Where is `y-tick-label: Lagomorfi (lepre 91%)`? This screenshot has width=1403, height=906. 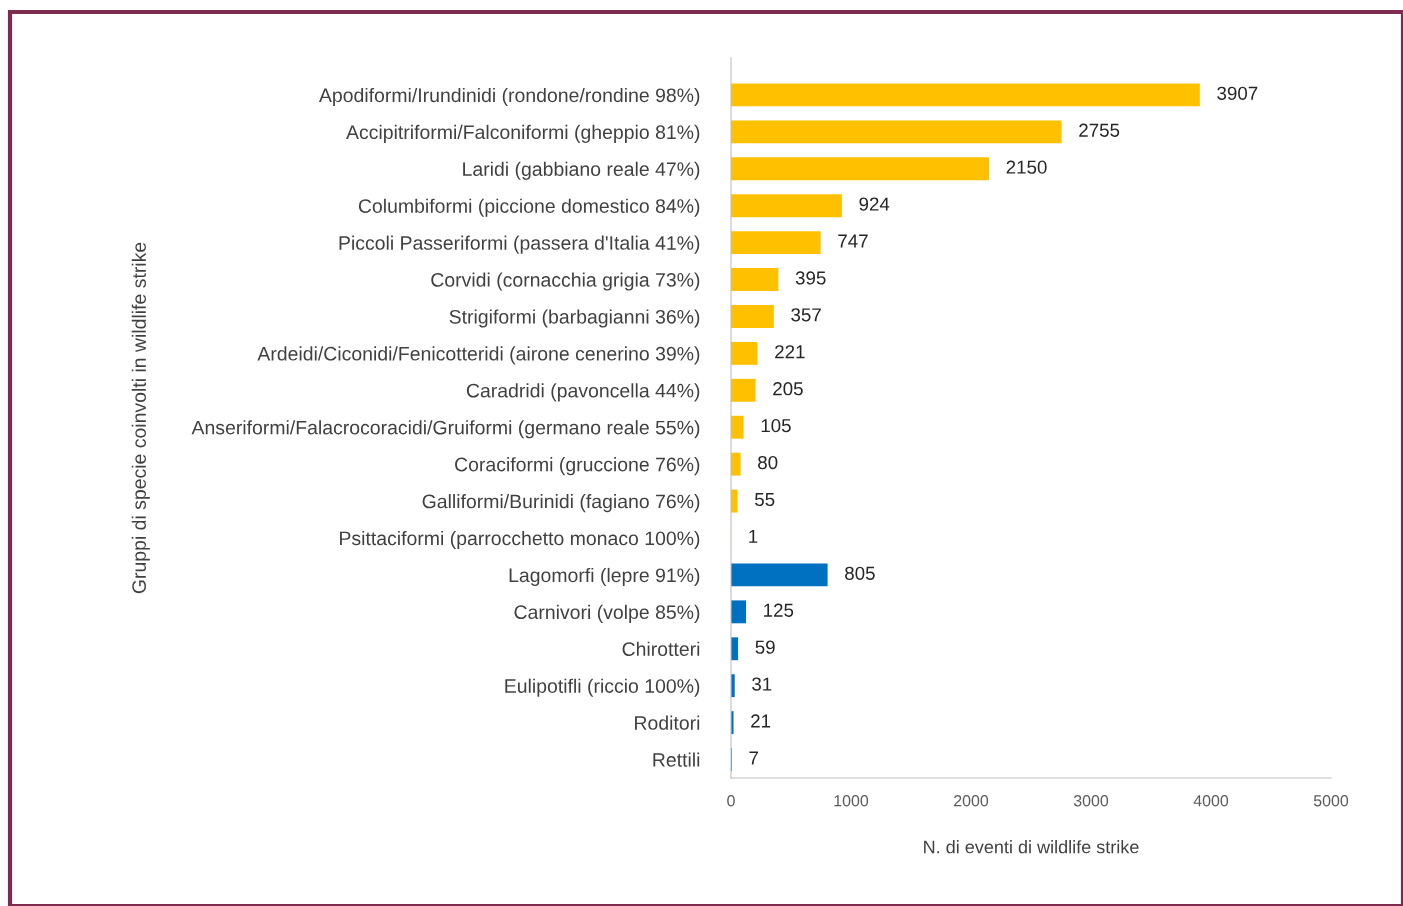
y-tick-label: Lagomorfi (lepre 91%) is located at coordinates (604, 576).